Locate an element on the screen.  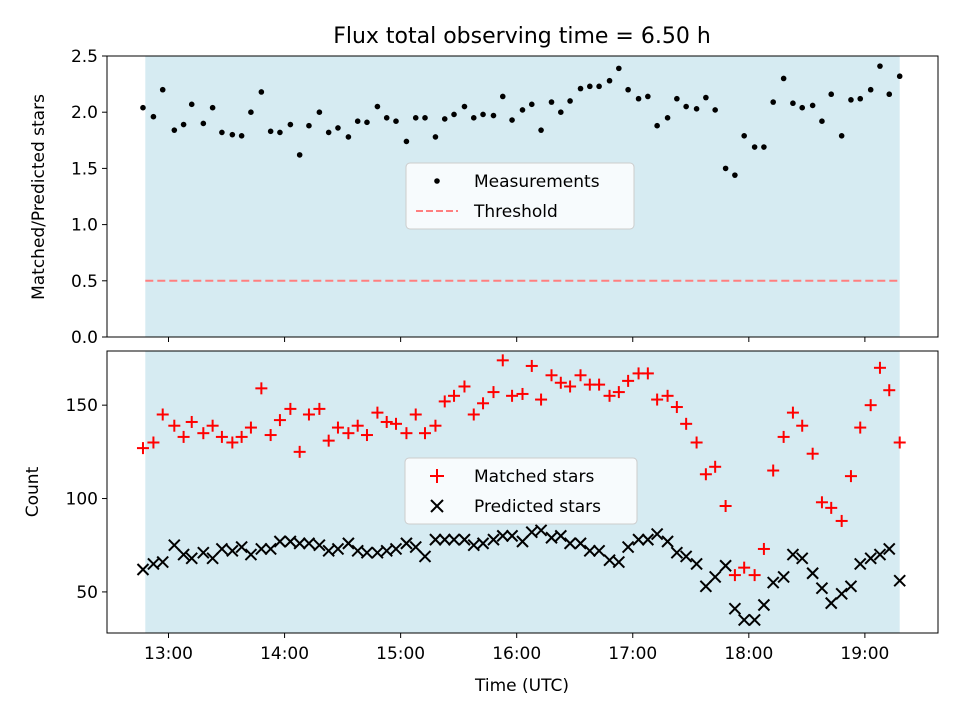
y-tick-label: 1.5 is located at coordinates (84, 169).